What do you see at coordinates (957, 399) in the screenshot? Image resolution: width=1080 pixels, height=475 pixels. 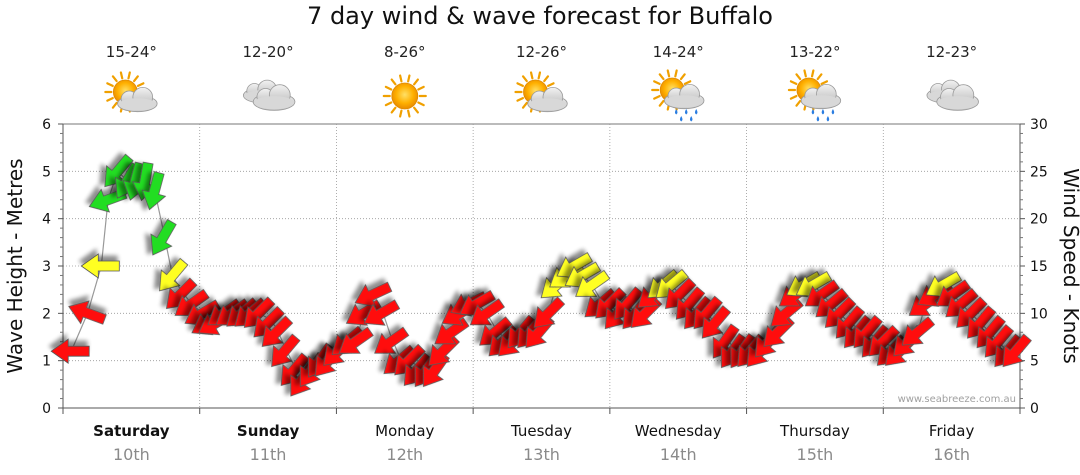 I see `credit-text: www.seabreeze.com.au` at bounding box center [957, 399].